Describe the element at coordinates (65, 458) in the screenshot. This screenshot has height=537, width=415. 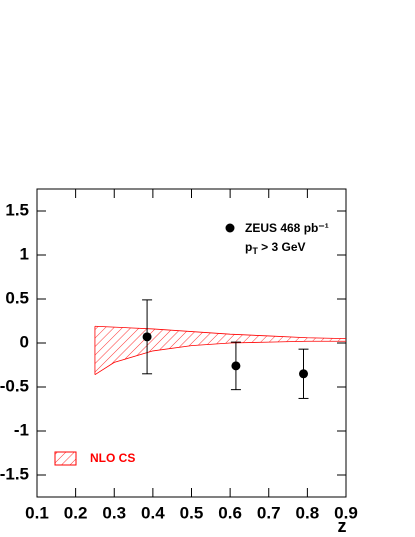
I see `legend-swatch` at that location.